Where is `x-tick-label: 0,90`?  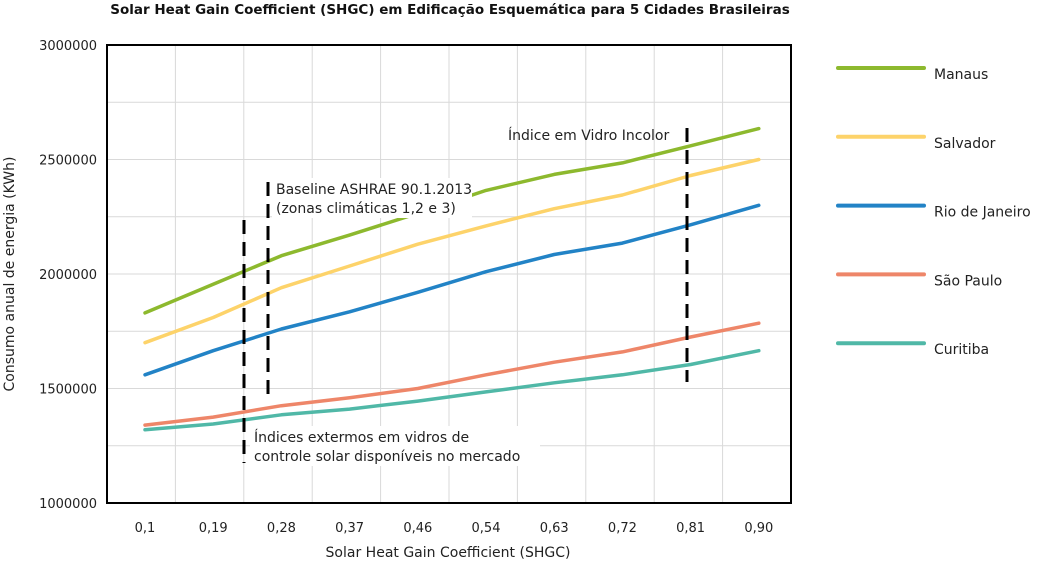 x-tick-label: 0,90 is located at coordinates (758, 528).